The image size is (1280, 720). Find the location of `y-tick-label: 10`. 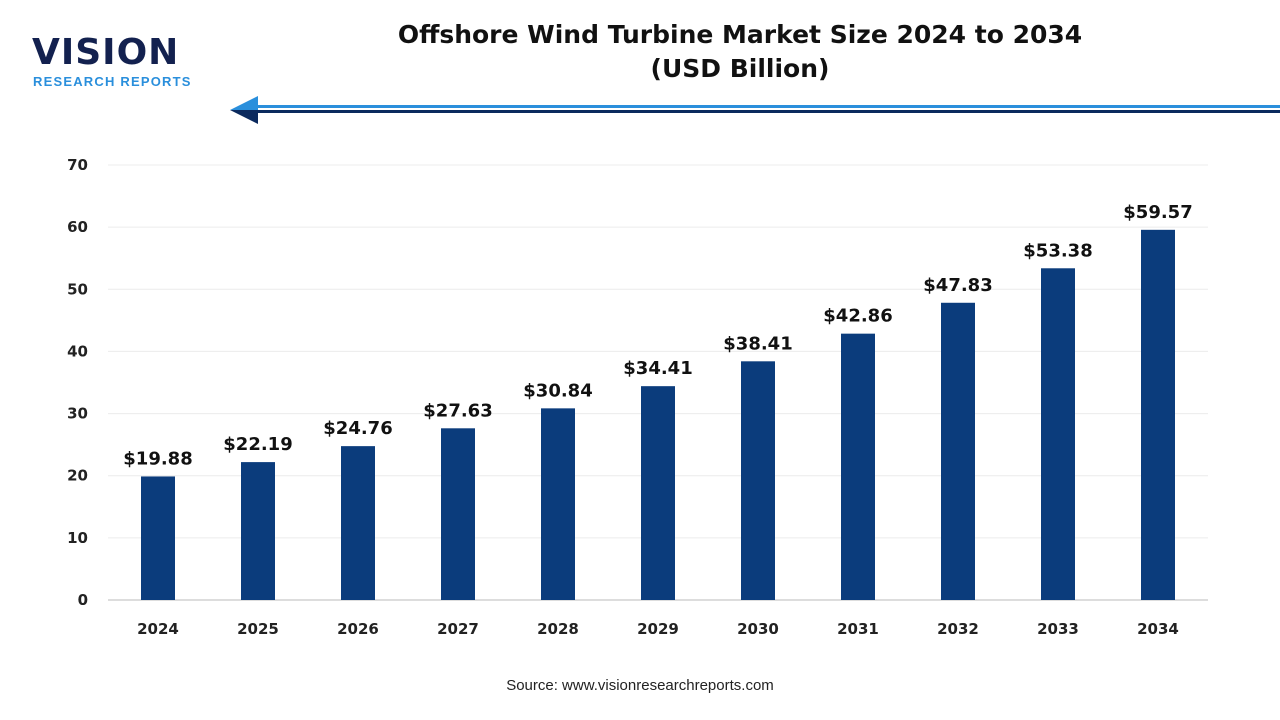

y-tick-label: 10 is located at coordinates (77, 538).